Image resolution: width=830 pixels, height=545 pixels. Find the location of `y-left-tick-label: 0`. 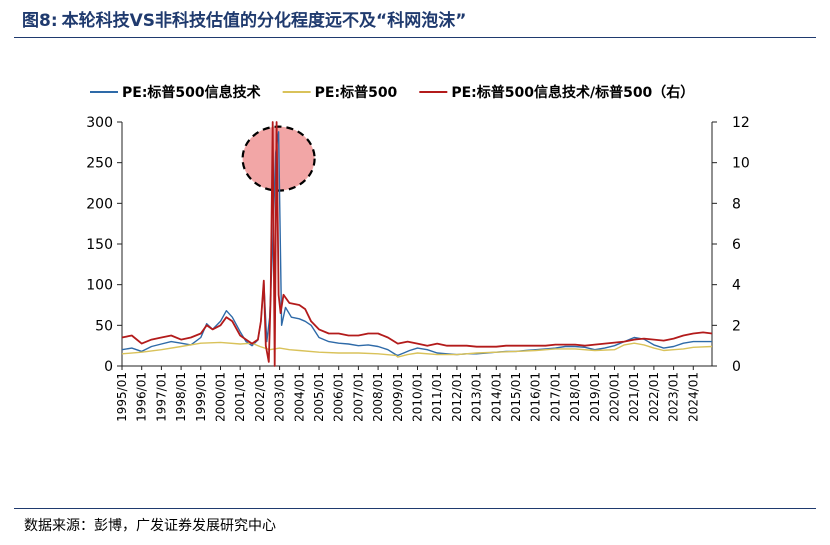

y-left-tick-label: 0 is located at coordinates (108, 367).